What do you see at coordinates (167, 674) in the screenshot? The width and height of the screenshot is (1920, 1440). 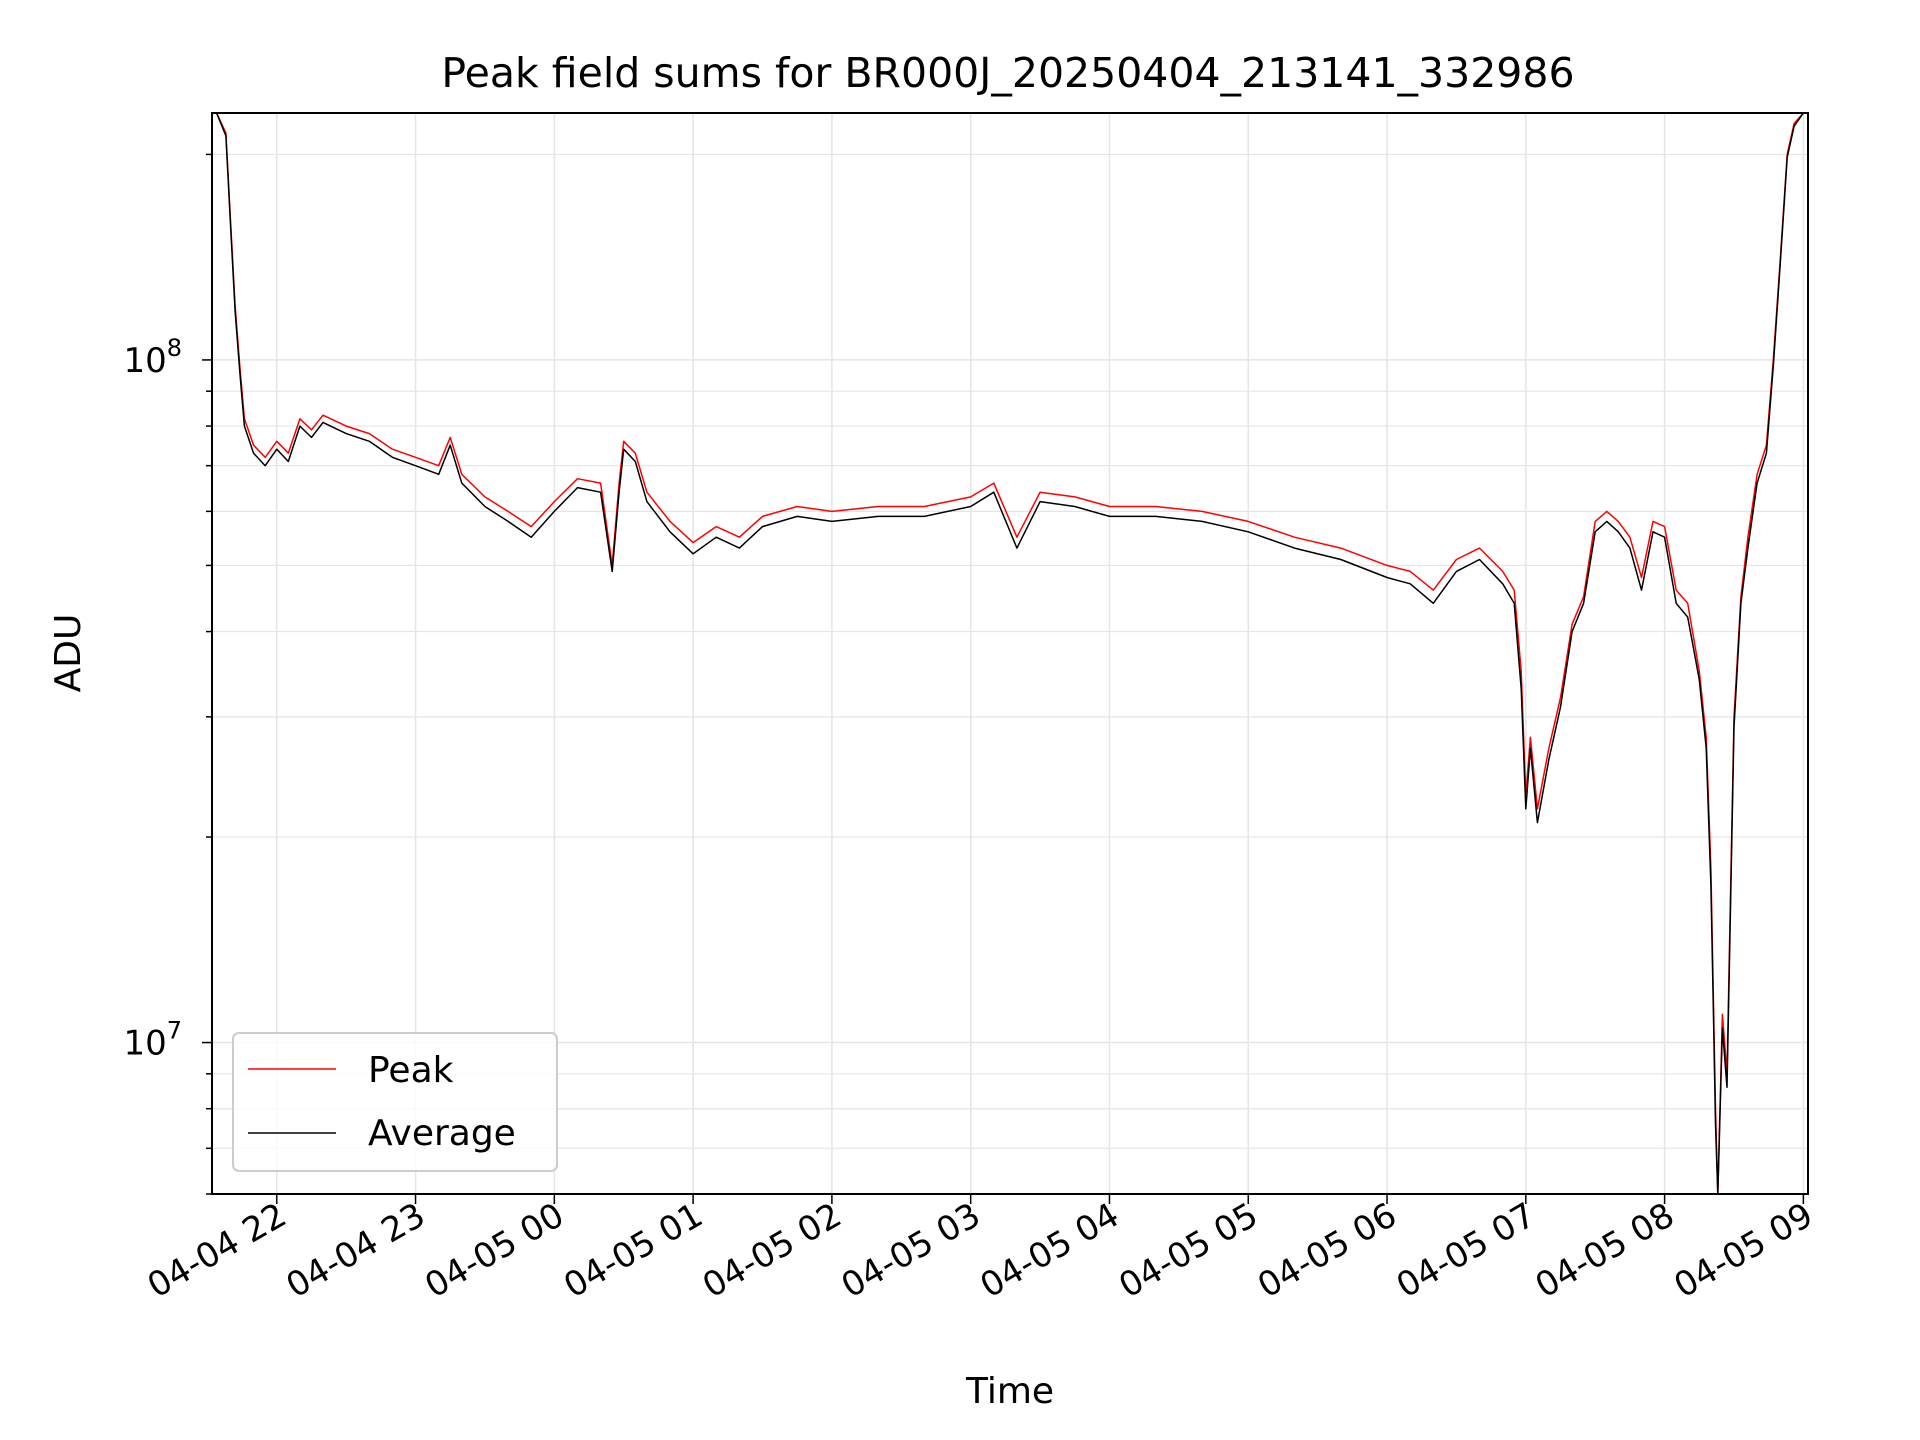 I see `y-axis: 10⁷ 10⁸` at bounding box center [167, 674].